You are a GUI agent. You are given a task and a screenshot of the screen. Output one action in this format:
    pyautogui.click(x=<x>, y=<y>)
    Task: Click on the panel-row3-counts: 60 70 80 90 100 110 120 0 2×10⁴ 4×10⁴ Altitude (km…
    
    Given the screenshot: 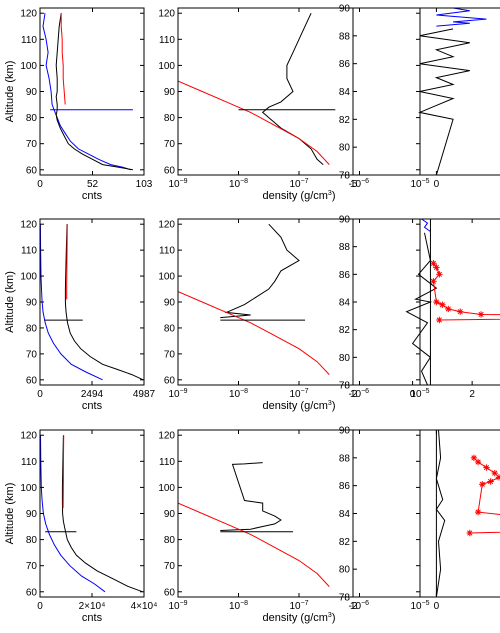 What is the action you would take?
    pyautogui.click(x=80, y=526)
    